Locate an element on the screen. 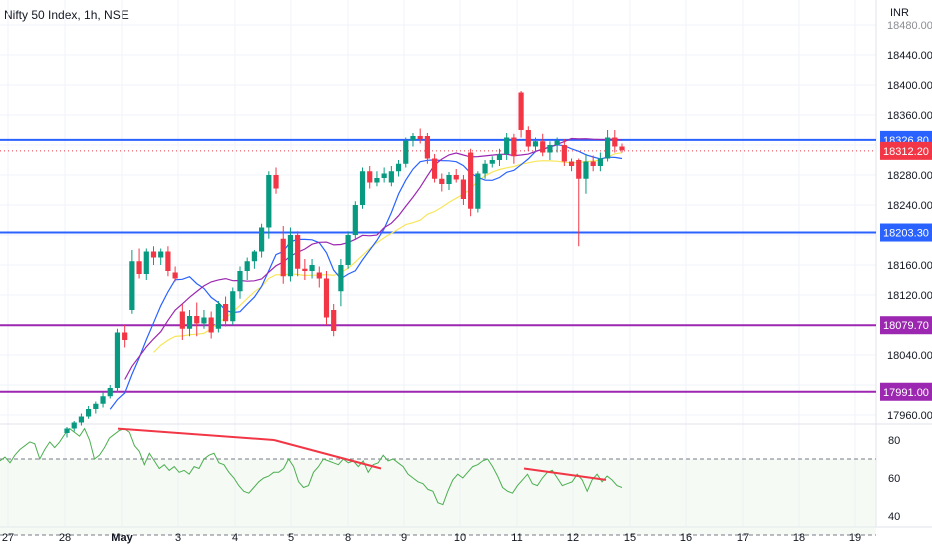 The image size is (932, 550). time-tick: 12 is located at coordinates (573, 538).